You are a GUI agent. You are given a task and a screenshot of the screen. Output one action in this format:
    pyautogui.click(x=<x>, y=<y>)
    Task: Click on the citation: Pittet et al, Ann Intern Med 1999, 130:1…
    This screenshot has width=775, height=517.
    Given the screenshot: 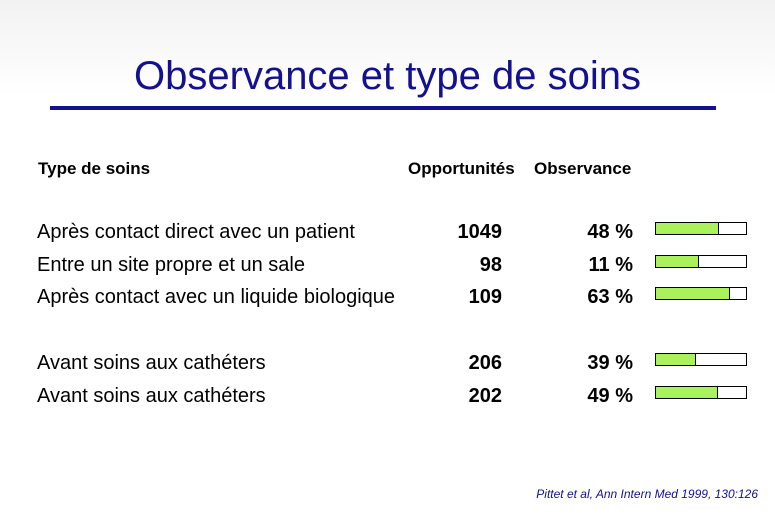 What is the action you would take?
    pyautogui.click(x=647, y=494)
    